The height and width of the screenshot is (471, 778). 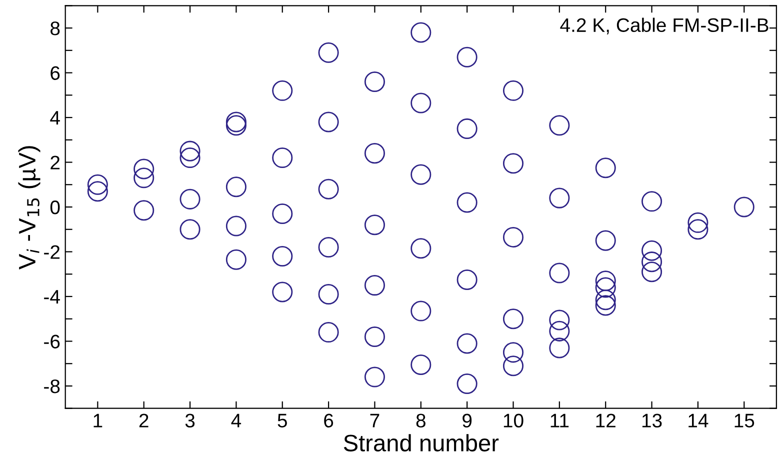 I want to click on x-tick-label: 4, so click(x=236, y=421).